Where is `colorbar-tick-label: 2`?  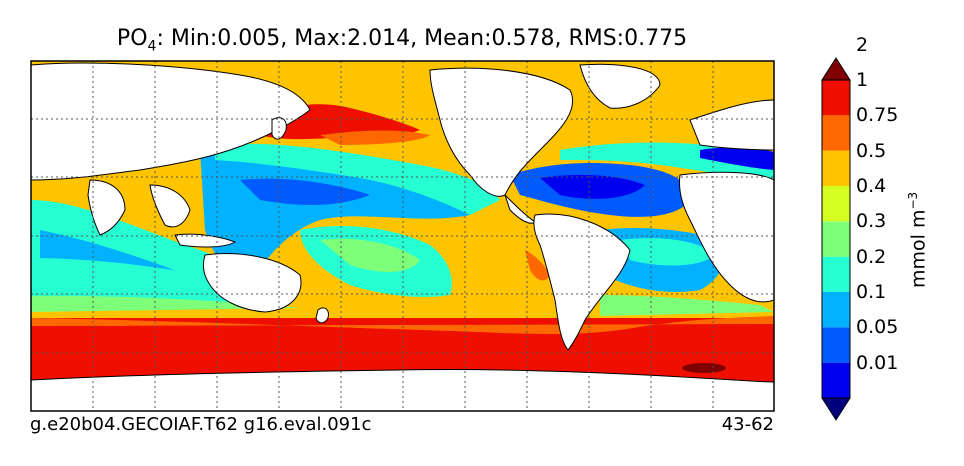 colorbar-tick-label: 2 is located at coordinates (862, 44).